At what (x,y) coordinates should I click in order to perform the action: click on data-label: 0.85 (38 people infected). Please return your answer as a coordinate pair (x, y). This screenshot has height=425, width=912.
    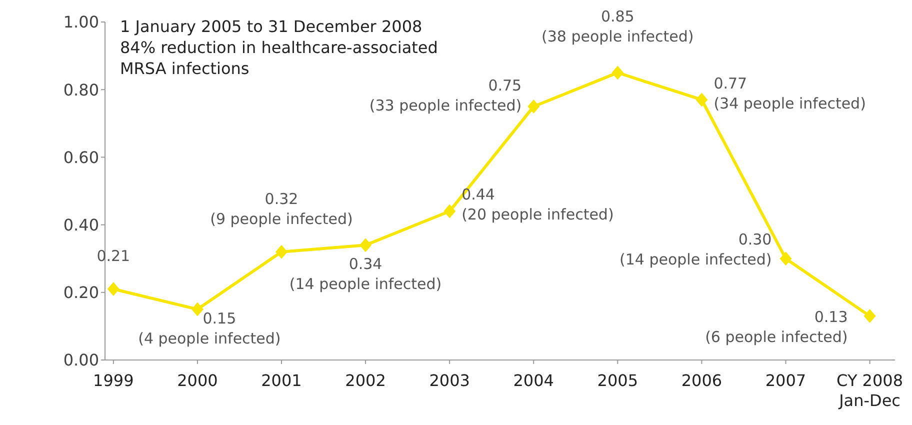
    Looking at the image, I should click on (618, 27).